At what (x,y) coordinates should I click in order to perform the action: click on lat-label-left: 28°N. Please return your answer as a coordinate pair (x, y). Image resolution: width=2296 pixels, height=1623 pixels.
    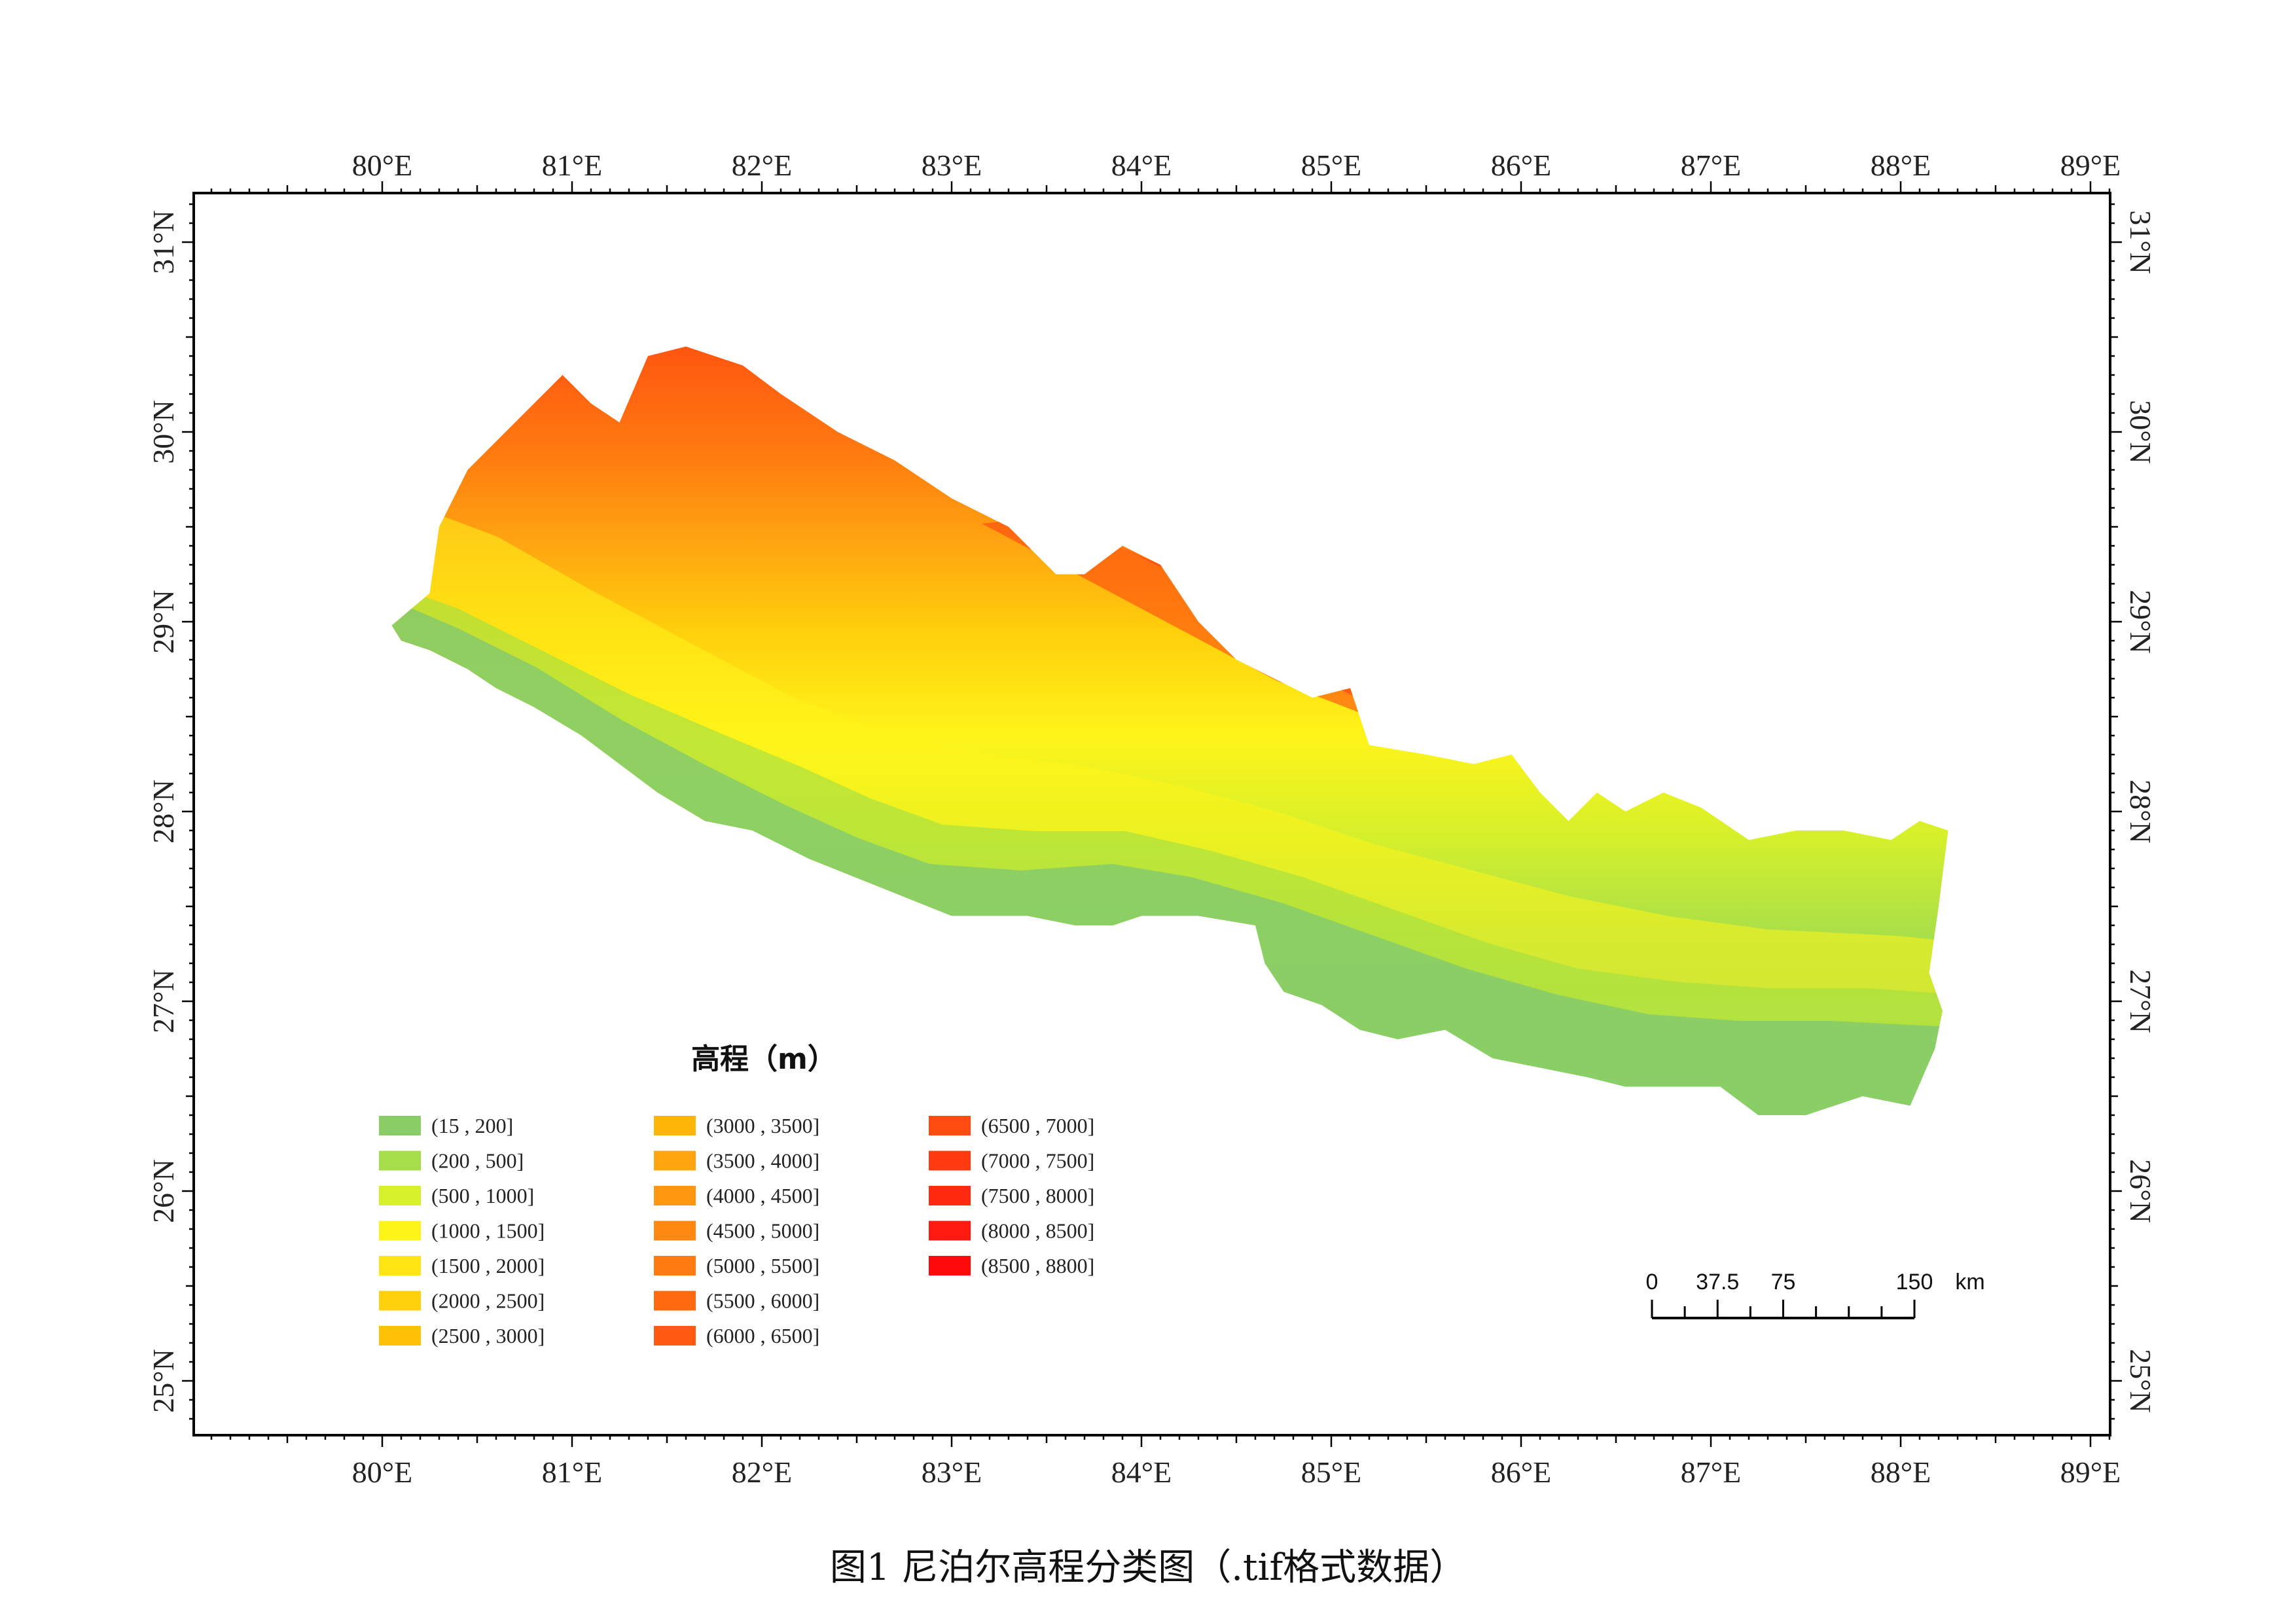
    Looking at the image, I should click on (163, 811).